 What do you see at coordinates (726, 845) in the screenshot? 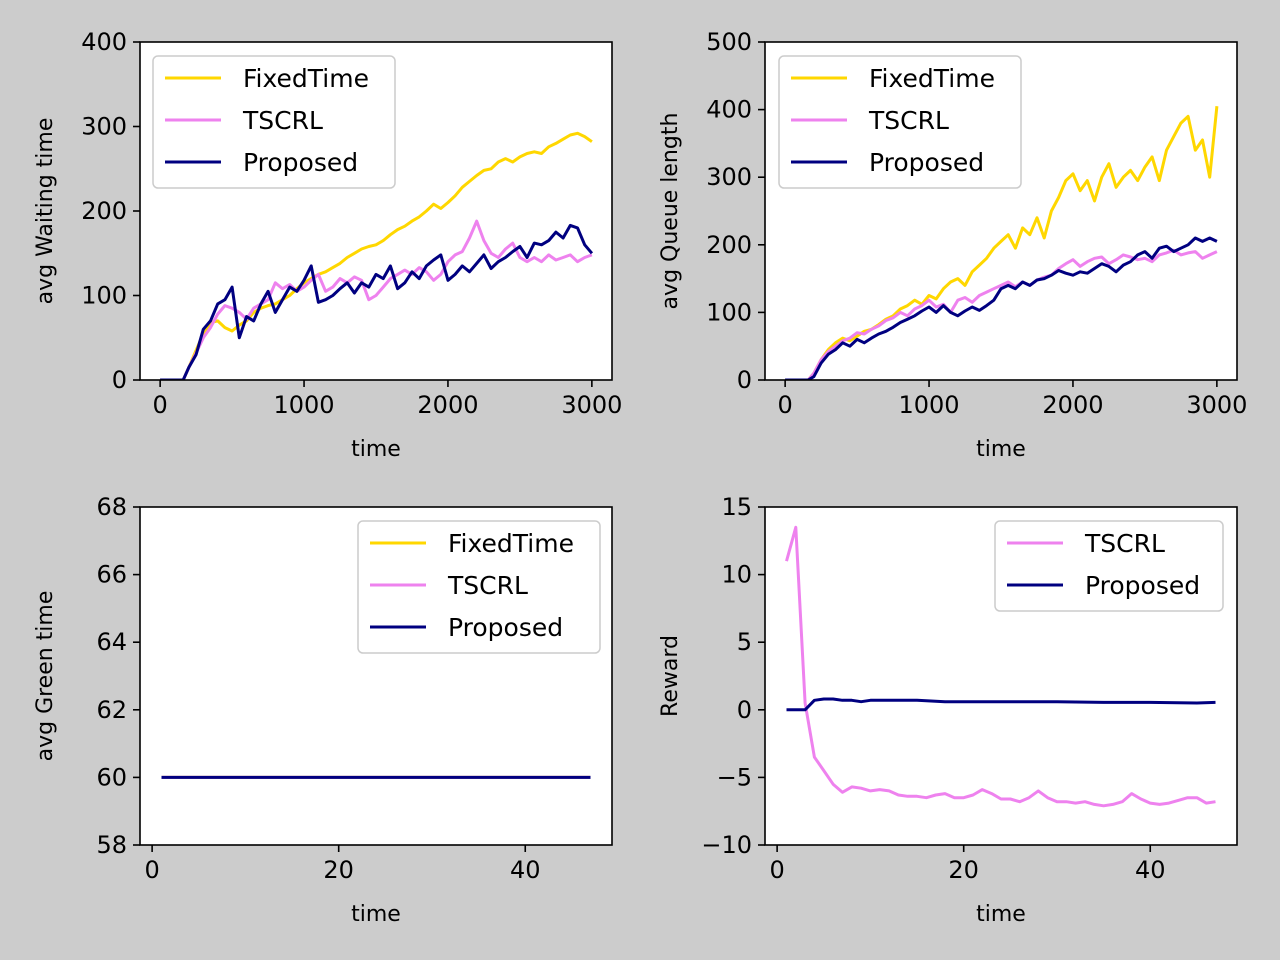
I see `y-tick-label: −10` at bounding box center [726, 845].